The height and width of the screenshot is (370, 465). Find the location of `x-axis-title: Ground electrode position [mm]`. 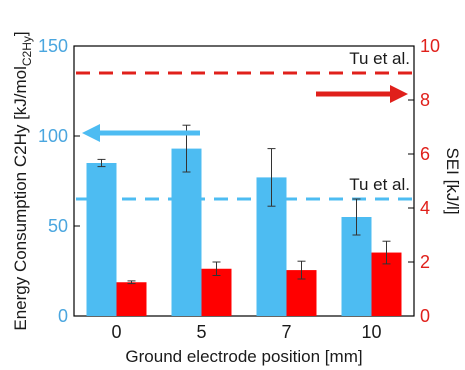

x-axis-title: Ground electrode position [mm] is located at coordinates (243, 356).